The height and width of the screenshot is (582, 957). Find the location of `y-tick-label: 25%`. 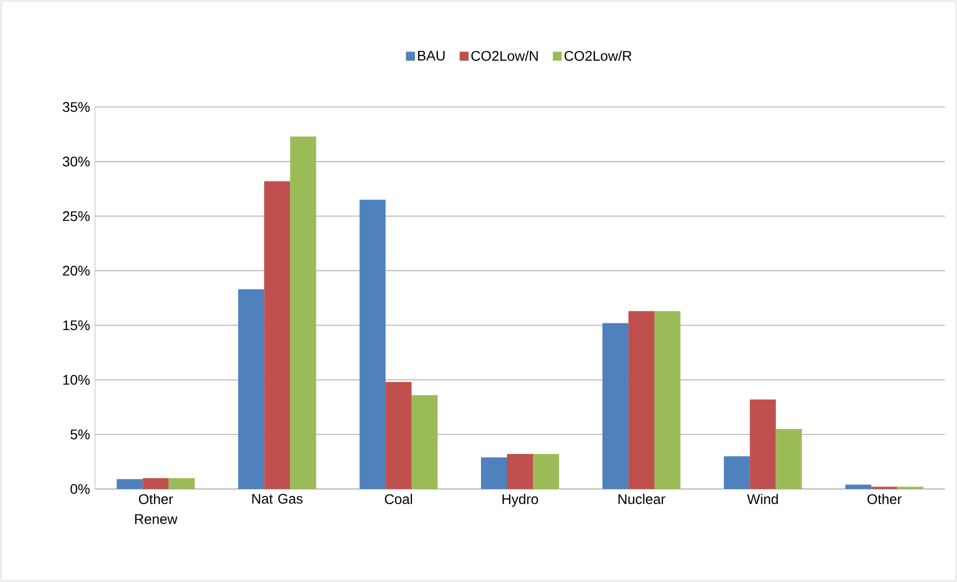

y-tick-label: 25% is located at coordinates (76, 216).